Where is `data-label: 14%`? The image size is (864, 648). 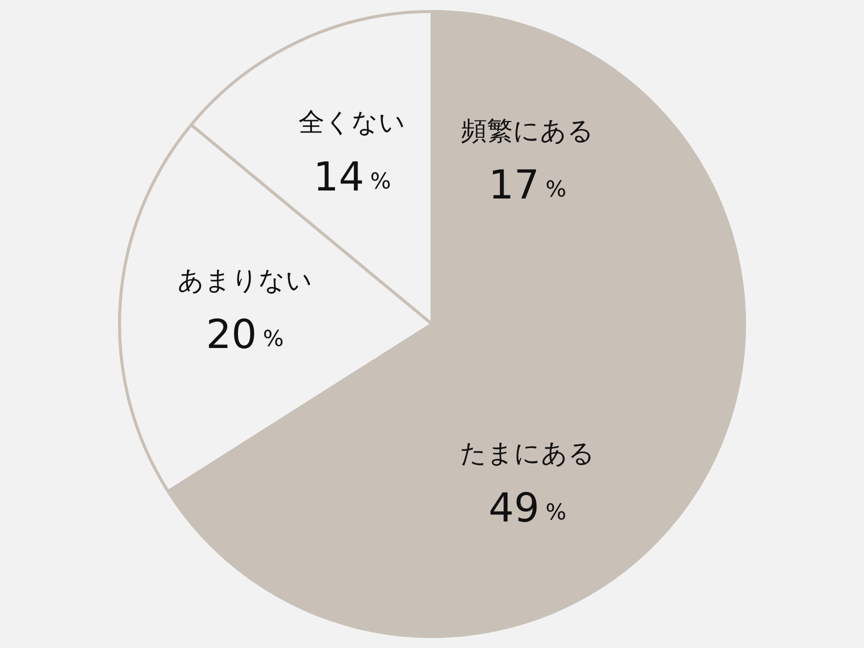 data-label: 14% is located at coordinates (352, 177).